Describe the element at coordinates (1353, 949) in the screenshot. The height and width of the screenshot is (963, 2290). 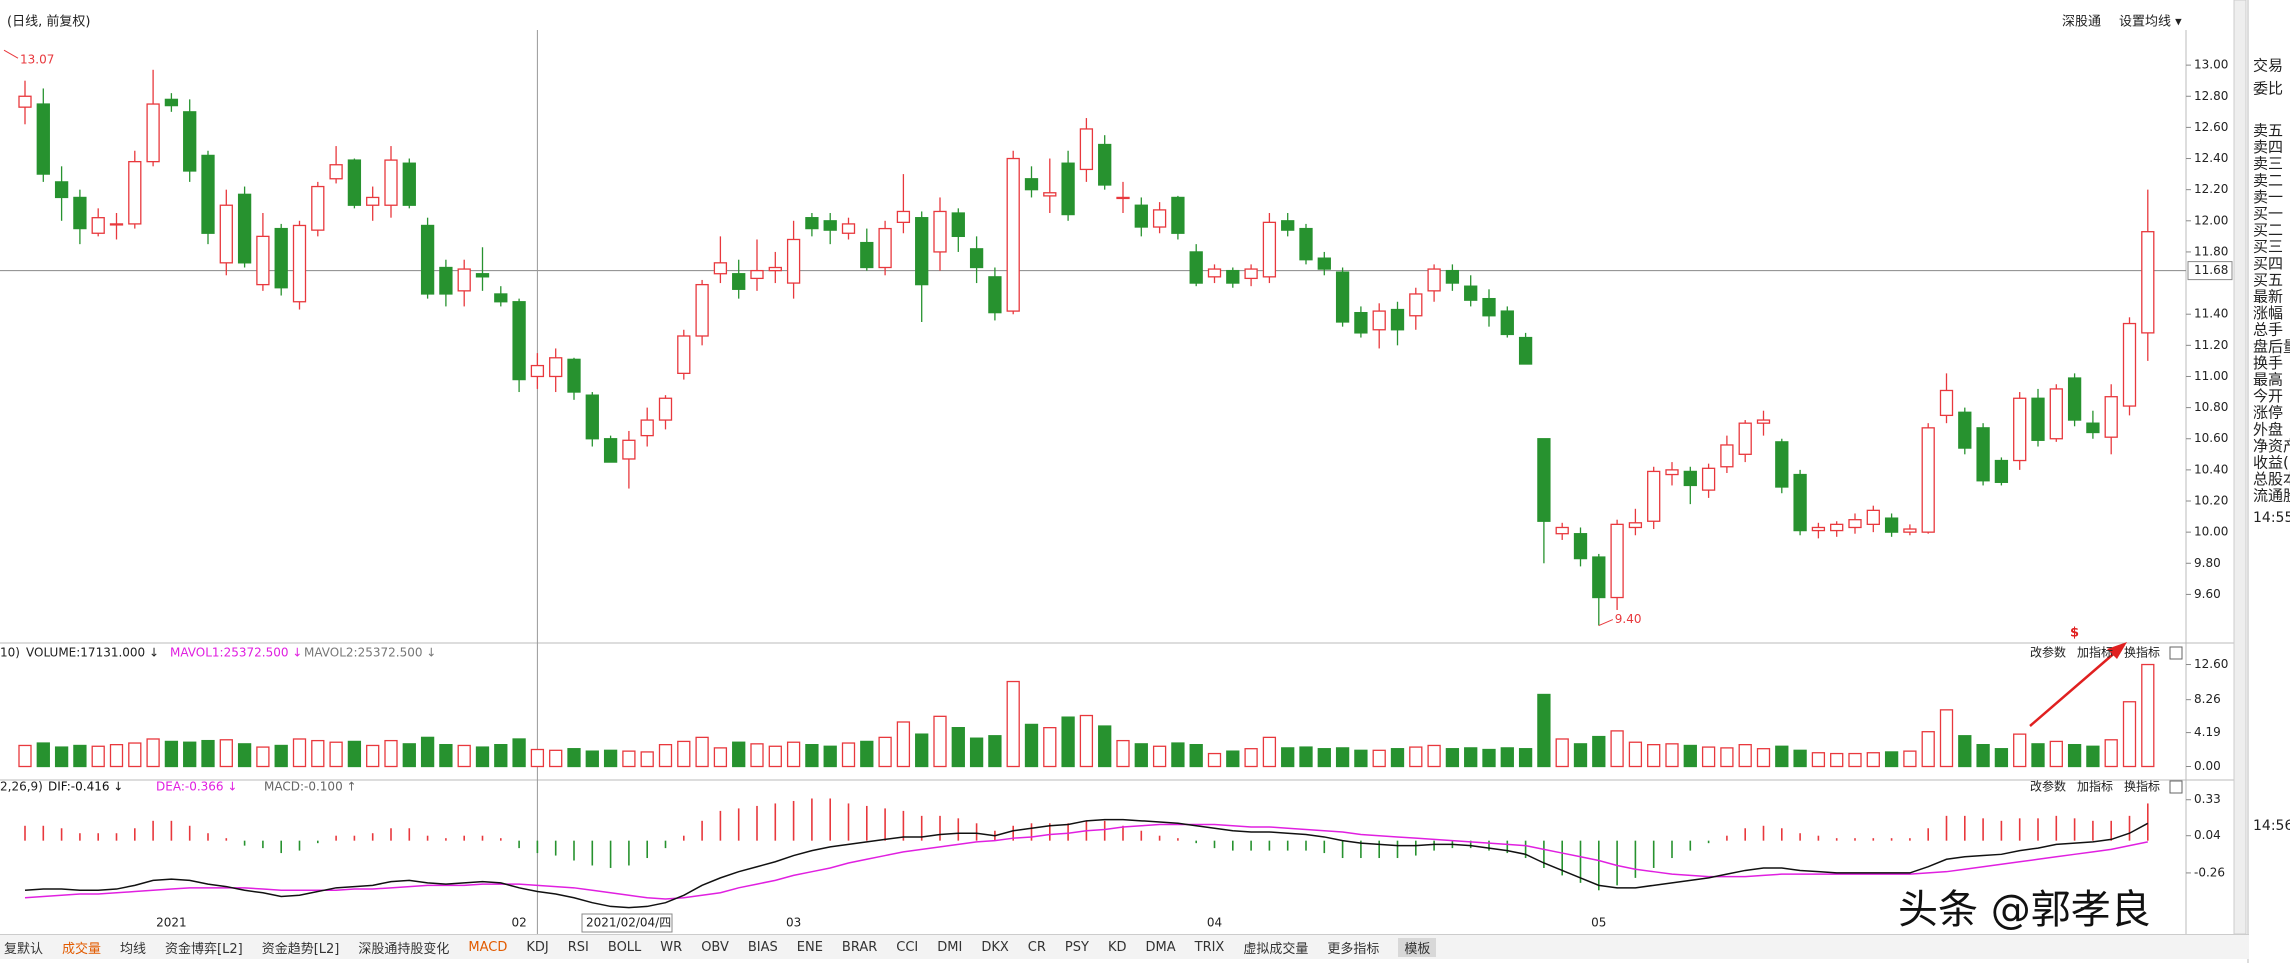
I see `indicator-tab: 更多指标` at that location.